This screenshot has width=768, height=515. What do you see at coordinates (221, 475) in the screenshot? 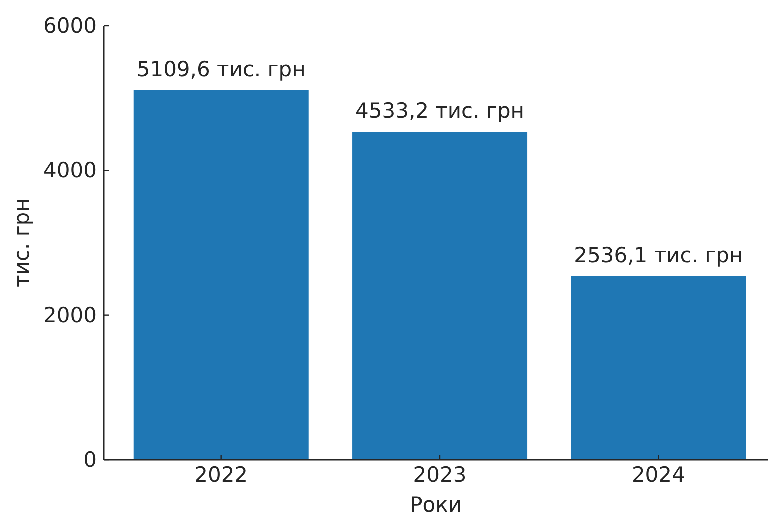
I see `x-tick-label: 2022` at bounding box center [221, 475].